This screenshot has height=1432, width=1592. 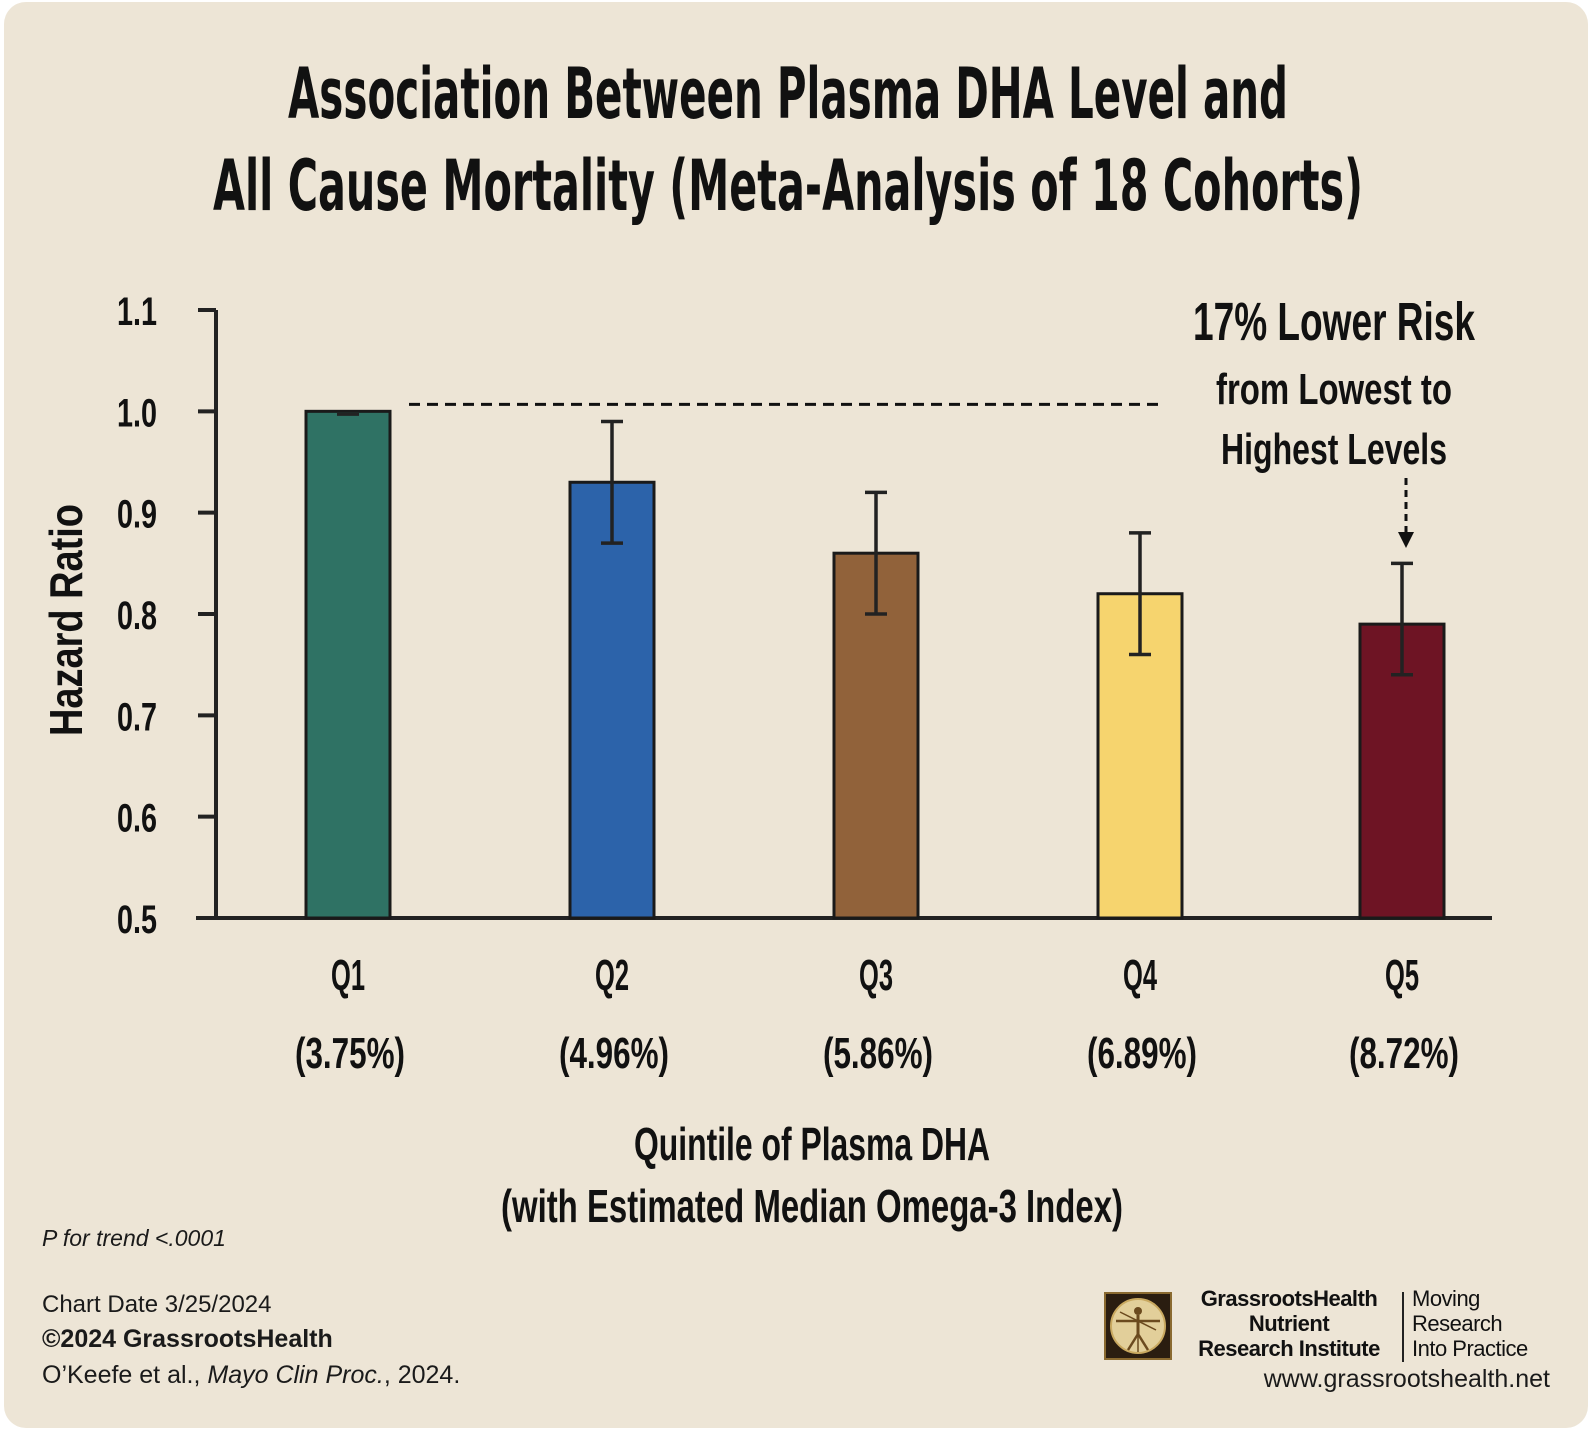 What do you see at coordinates (1402, 975) in the screenshot?
I see `x-tick-label-q5: Q5` at bounding box center [1402, 975].